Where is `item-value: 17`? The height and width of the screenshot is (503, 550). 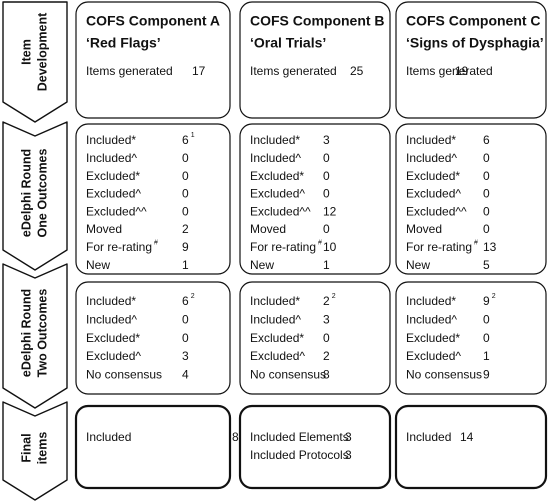 item-value: 17 is located at coordinates (199, 71).